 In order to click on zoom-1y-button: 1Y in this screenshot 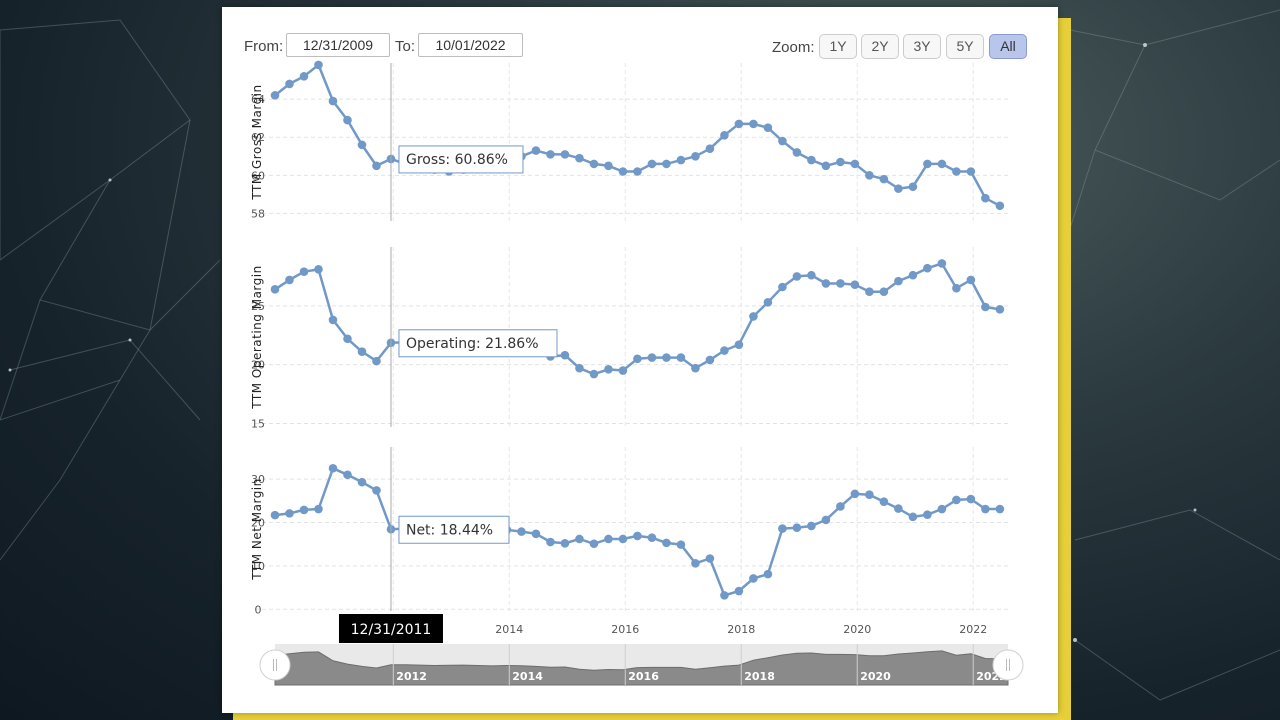, I will do `click(838, 46)`.